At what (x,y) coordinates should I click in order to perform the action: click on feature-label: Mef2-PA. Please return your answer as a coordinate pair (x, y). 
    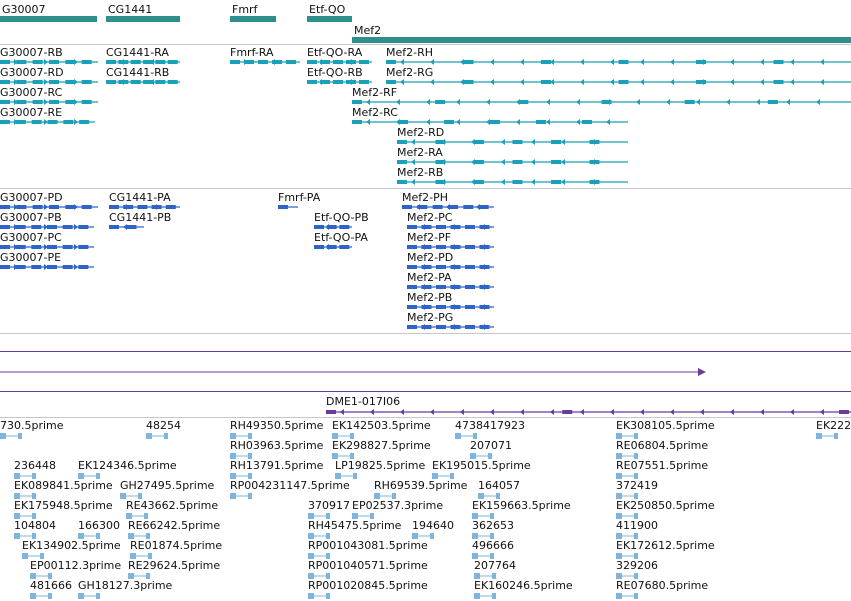
    Looking at the image, I should click on (429, 277).